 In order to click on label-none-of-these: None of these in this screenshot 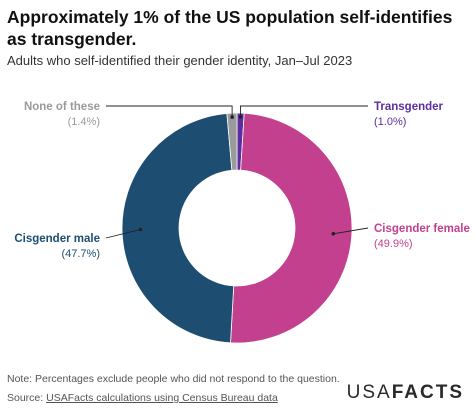, I will do `click(62, 107)`.